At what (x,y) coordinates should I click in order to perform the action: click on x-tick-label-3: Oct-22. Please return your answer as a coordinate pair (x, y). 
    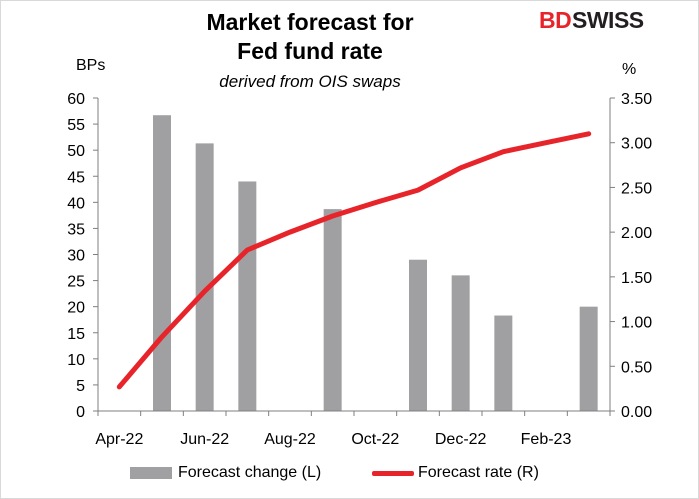
    Looking at the image, I should click on (375, 439).